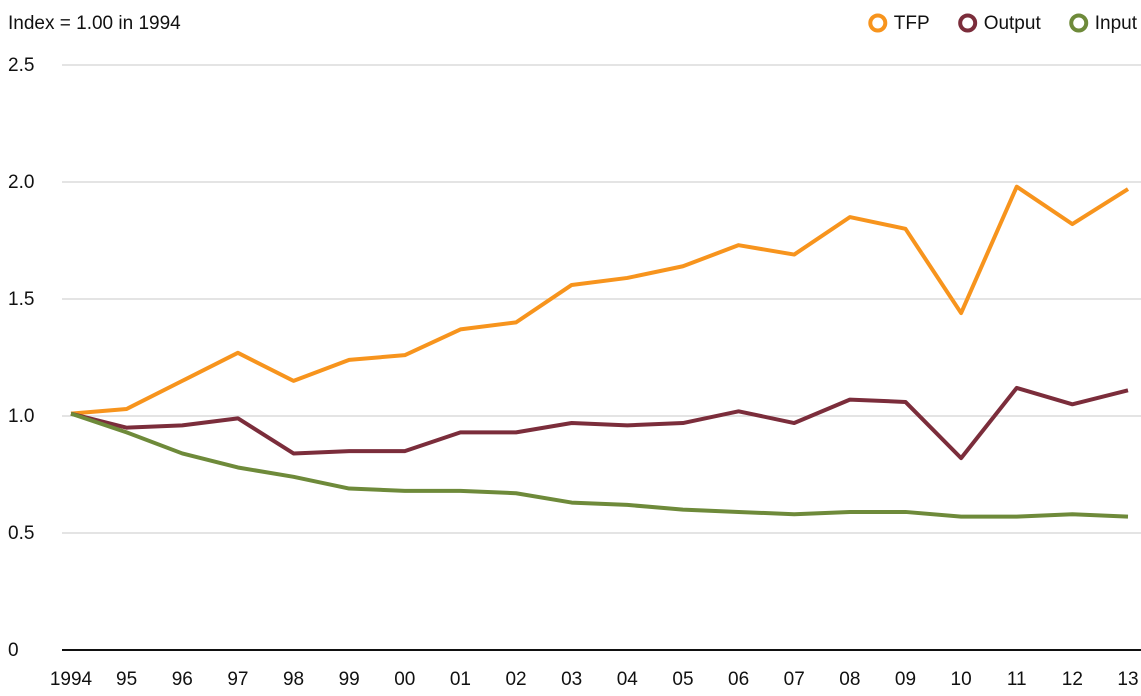 This screenshot has height=696, width=1141. What do you see at coordinates (571, 679) in the screenshot?
I see `x-tick-label: 03` at bounding box center [571, 679].